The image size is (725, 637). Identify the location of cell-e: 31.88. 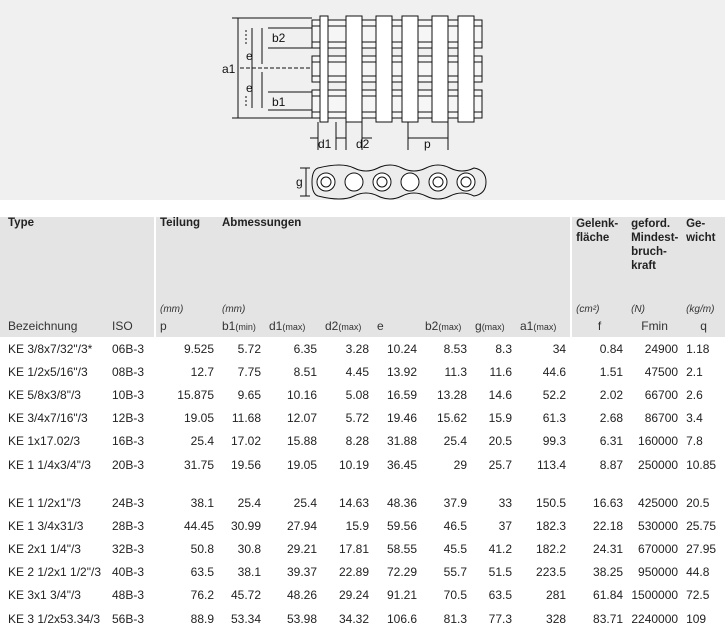
(401, 441).